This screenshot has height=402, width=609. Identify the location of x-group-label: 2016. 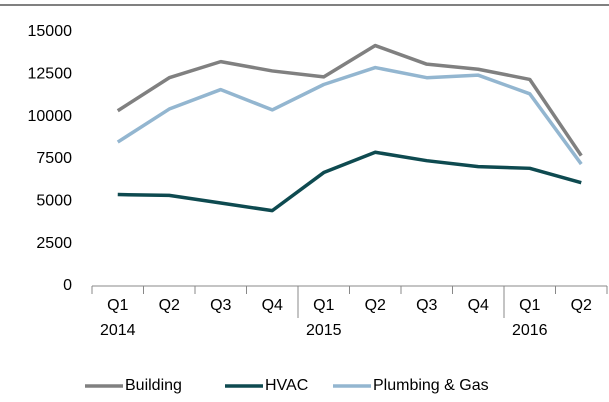
(530, 330).